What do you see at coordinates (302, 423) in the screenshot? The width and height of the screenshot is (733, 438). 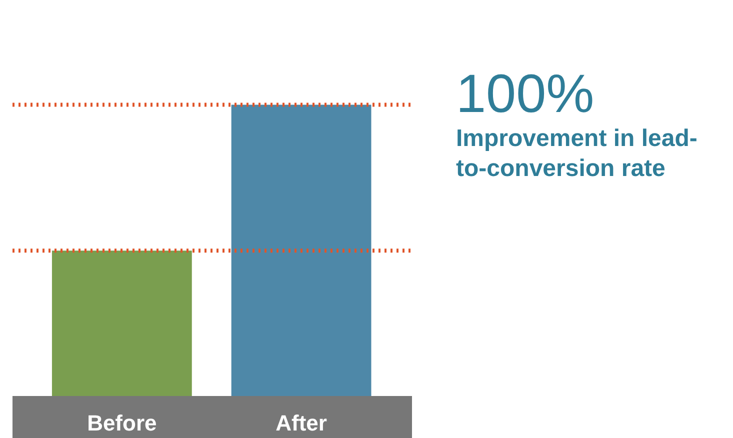 I see `x-tick-label: After` at bounding box center [302, 423].